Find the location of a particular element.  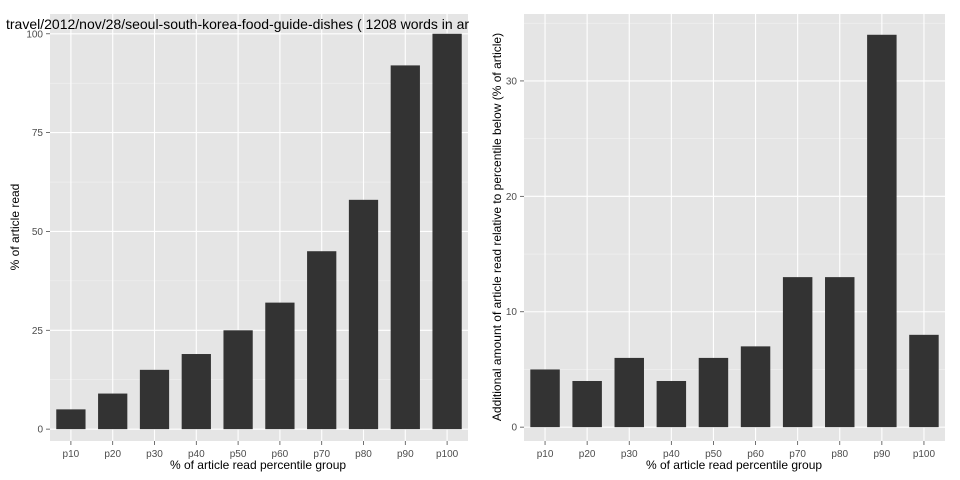

chart1-bar-p60 is located at coordinates (280, 366).